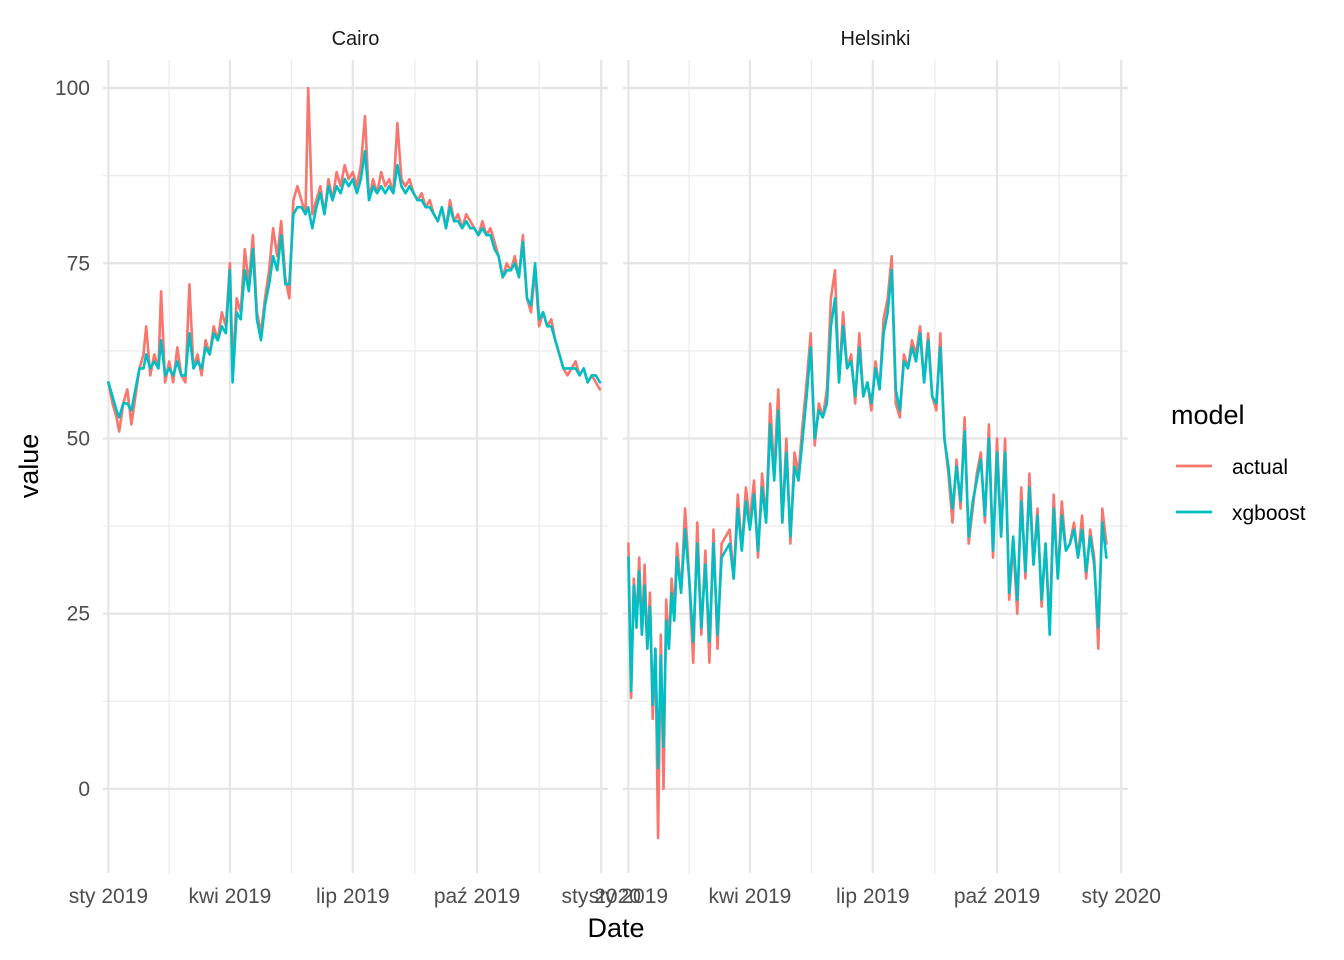 The height and width of the screenshot is (960, 1344). What do you see at coordinates (72, 88) in the screenshot?
I see `y-tick-label: 100` at bounding box center [72, 88].